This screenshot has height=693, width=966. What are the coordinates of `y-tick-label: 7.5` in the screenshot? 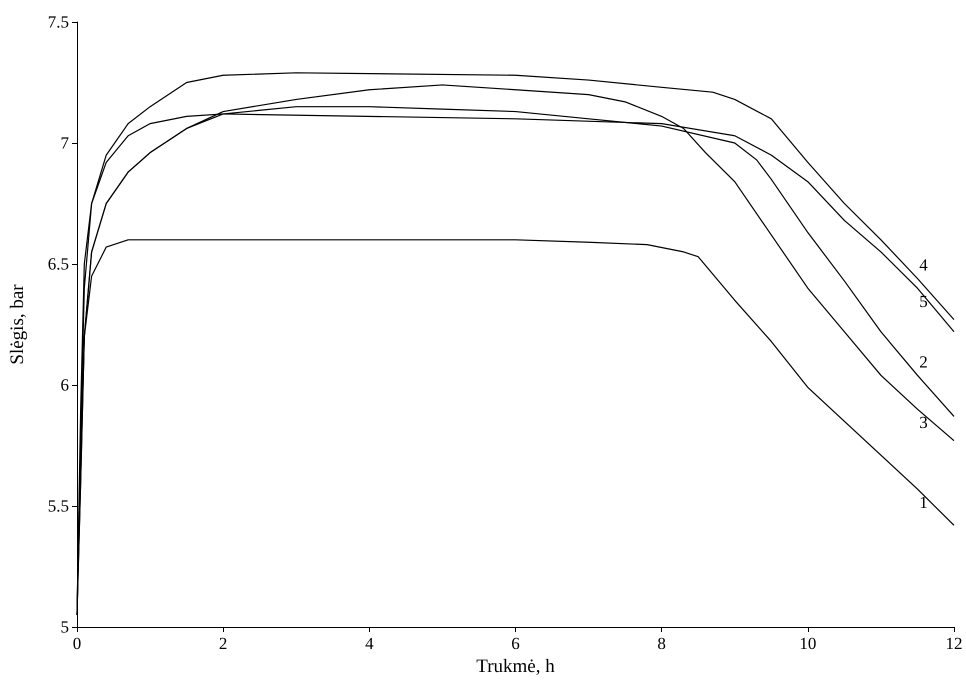 It's located at (58, 22).